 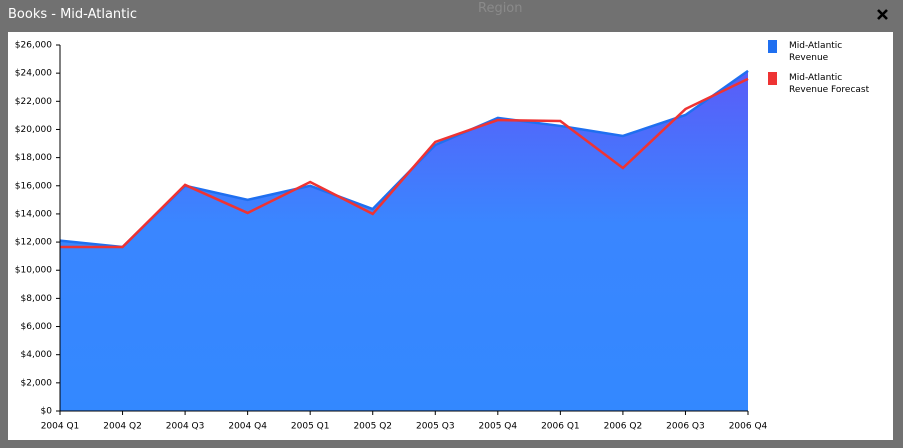 I want to click on y-tick-label: $0, so click(x=47, y=412).